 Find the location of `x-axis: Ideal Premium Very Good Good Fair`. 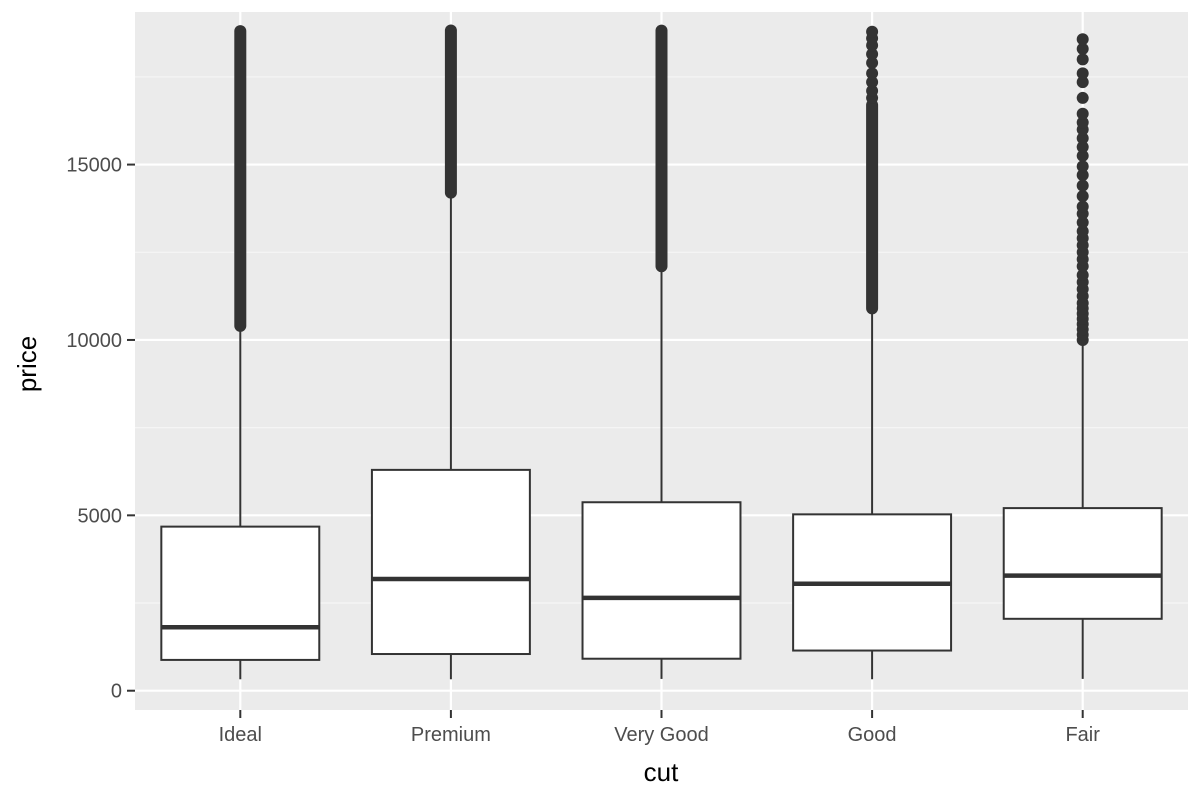

x-axis: Ideal Premium Very Good Good Fair is located at coordinates (659, 728).